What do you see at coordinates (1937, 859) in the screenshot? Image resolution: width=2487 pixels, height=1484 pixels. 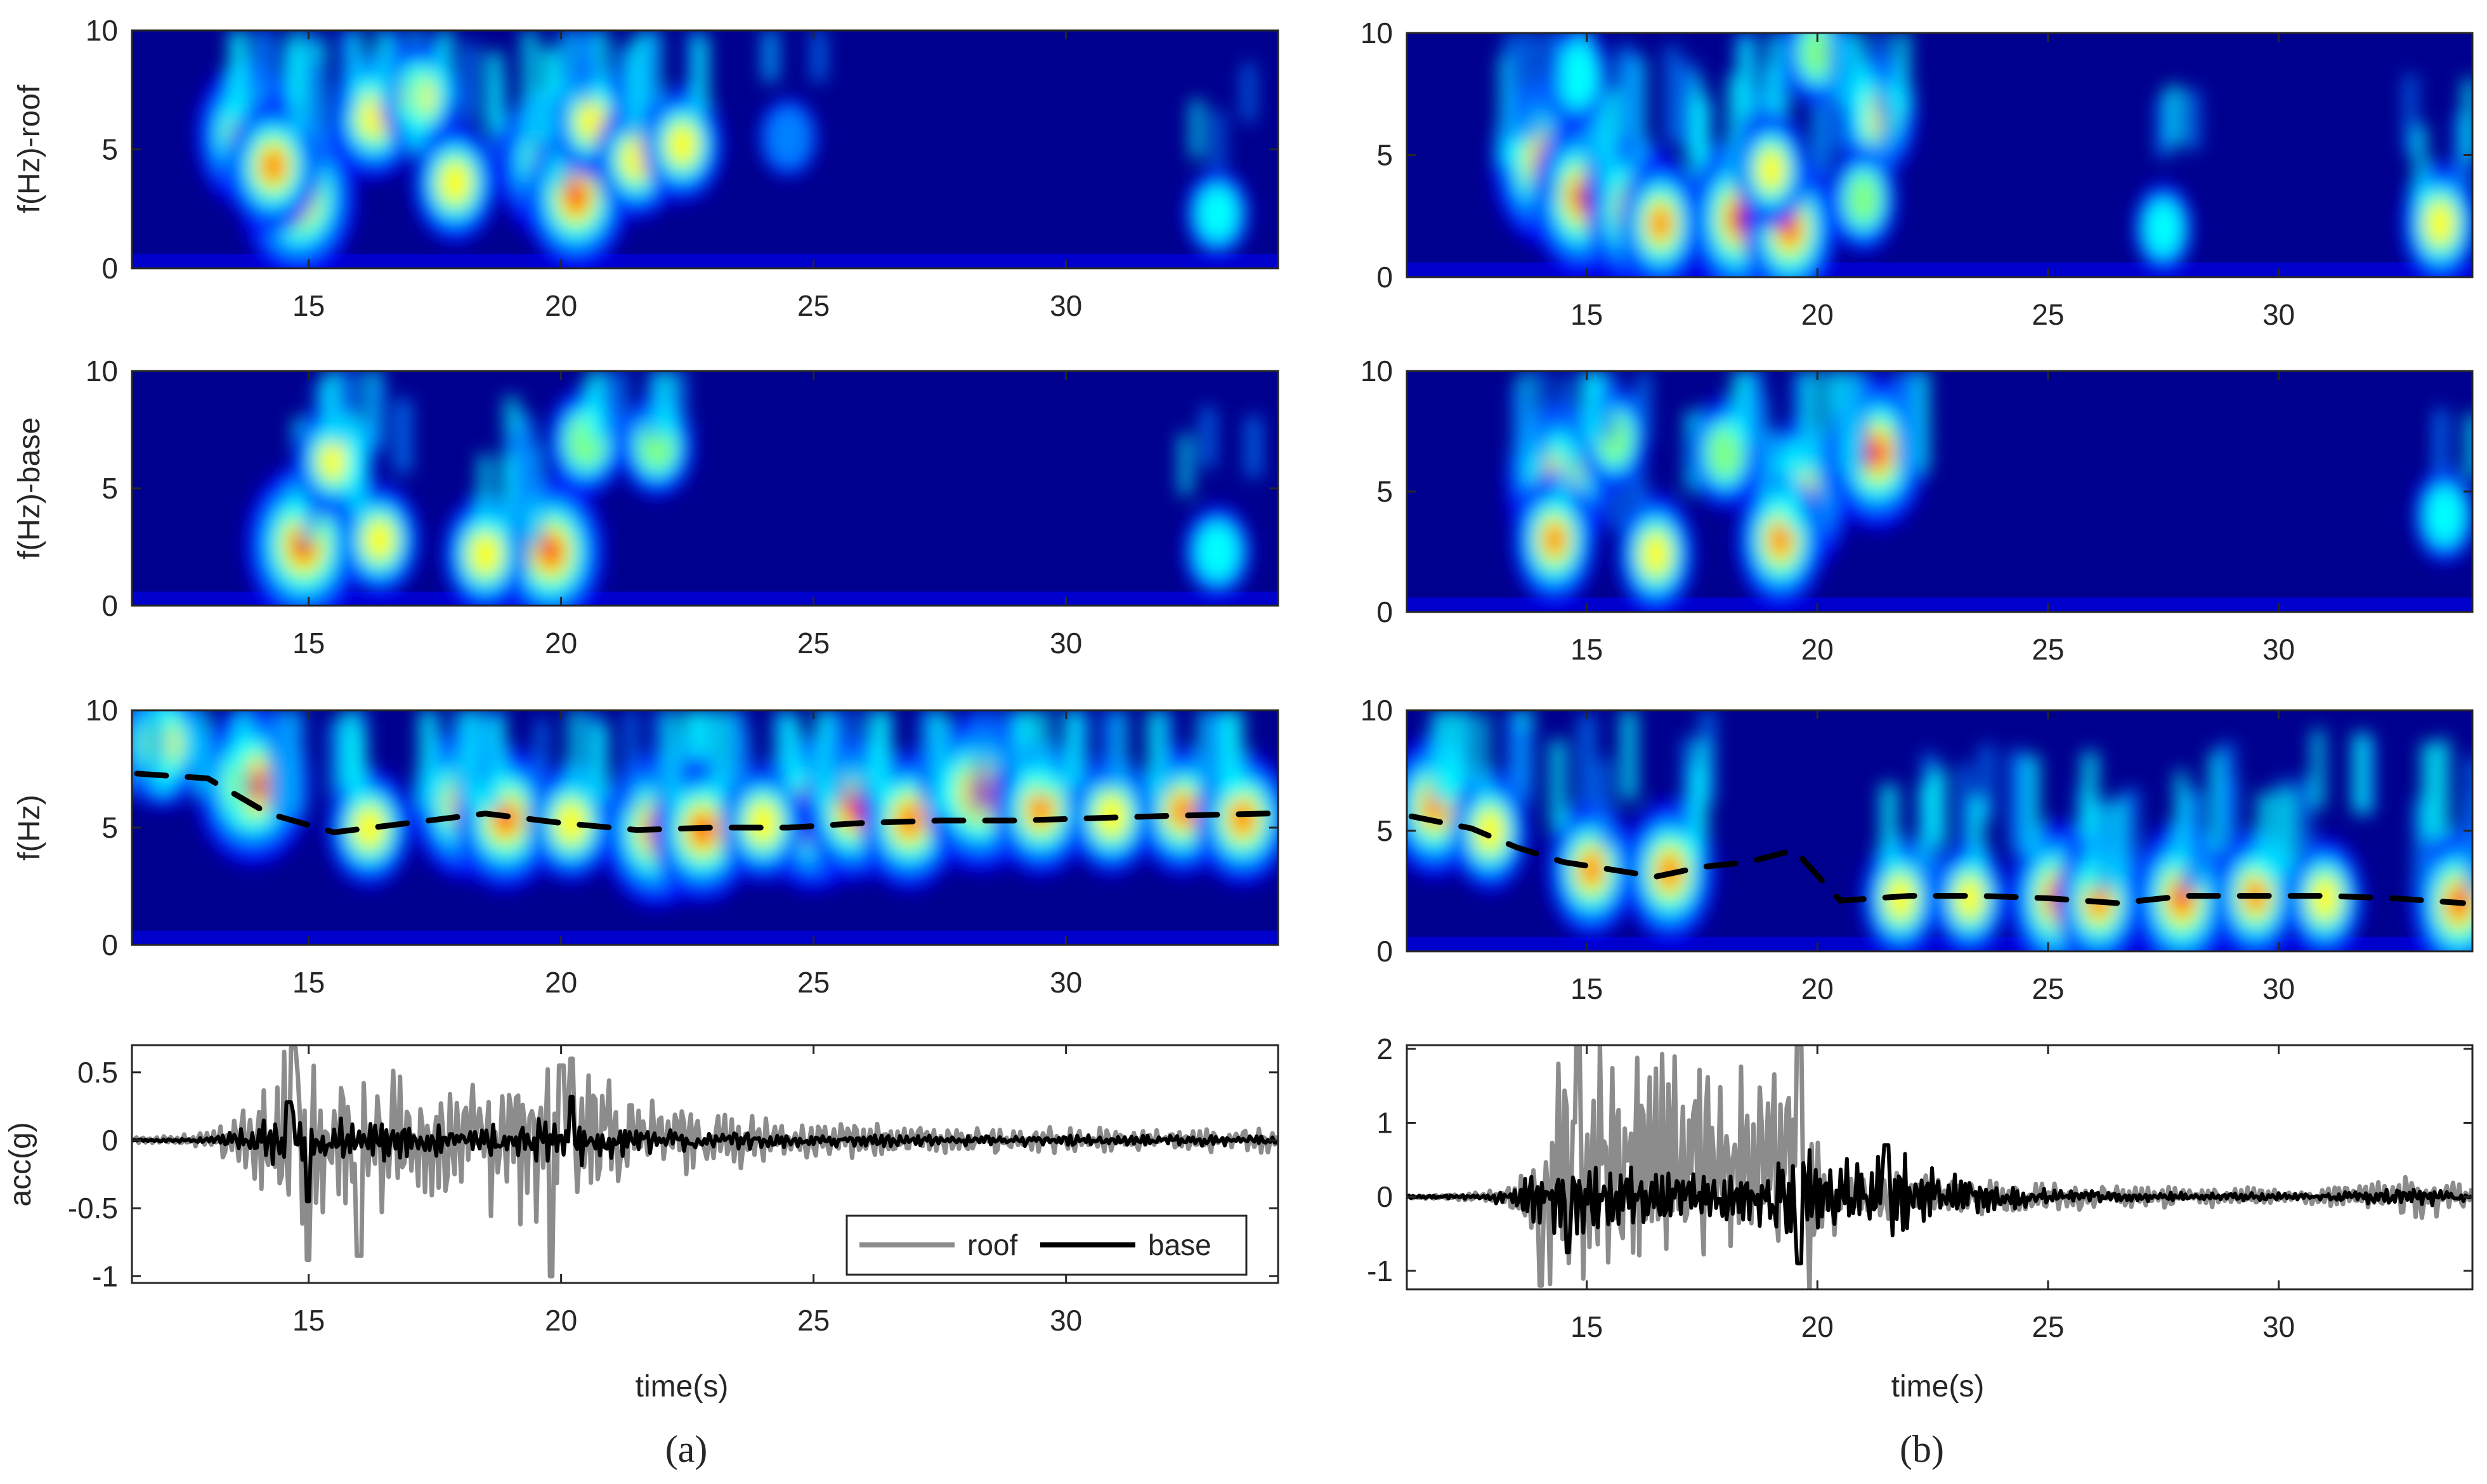 I see `ridge-line` at bounding box center [1937, 859].